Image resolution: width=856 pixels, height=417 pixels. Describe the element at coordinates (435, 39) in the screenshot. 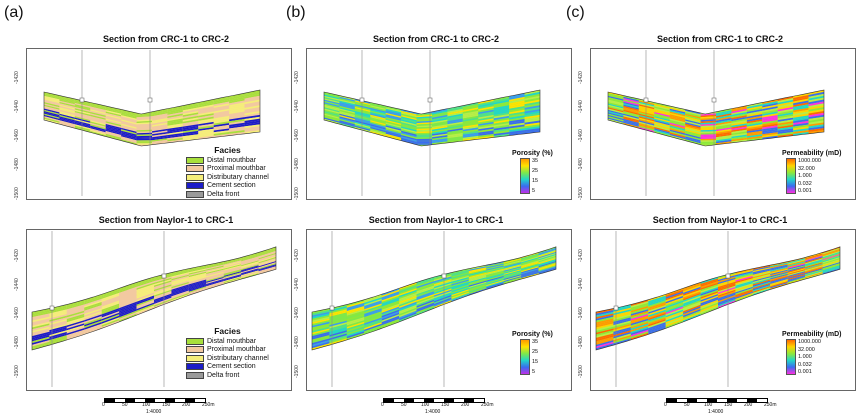

I see `section-title-b-top: Section from CRC-1 to CRC-2` at that location.